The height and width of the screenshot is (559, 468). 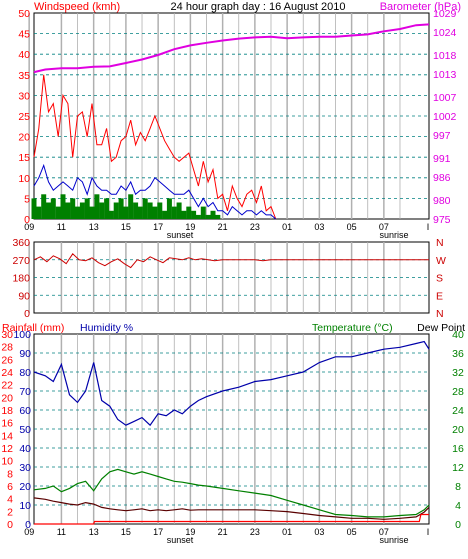 What do you see at coordinates (24, 179) in the screenshot?
I see `wind-tick-label: 10` at bounding box center [24, 179].